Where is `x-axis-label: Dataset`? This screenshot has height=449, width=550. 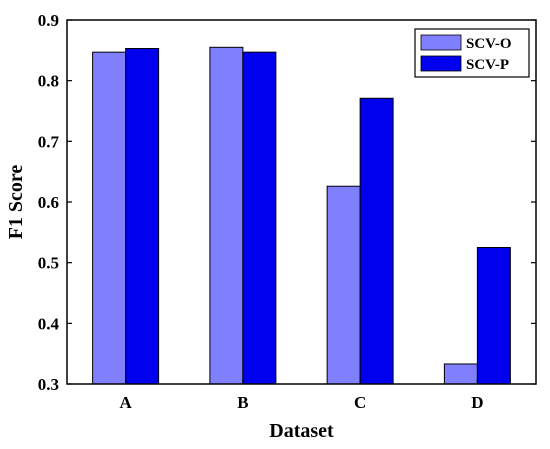
x-axis-label: Dataset is located at coordinates (301, 431).